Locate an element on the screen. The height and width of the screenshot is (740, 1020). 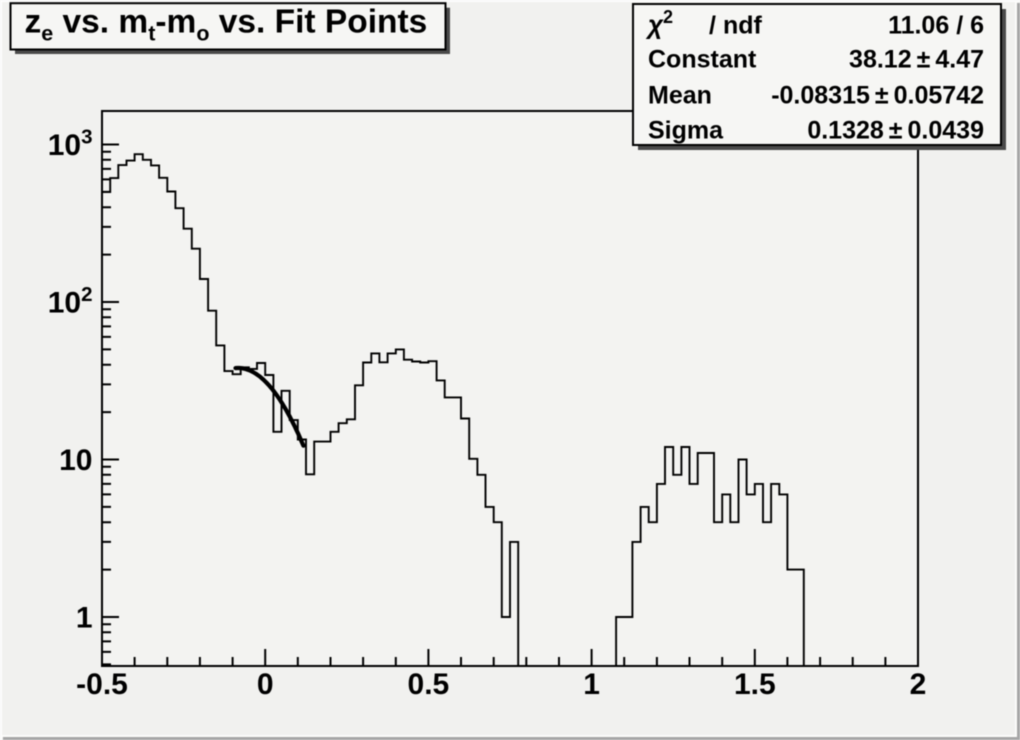
svg-text: ze vs. mt-mo vs. Fit Points is located at coordinates (226, 25).